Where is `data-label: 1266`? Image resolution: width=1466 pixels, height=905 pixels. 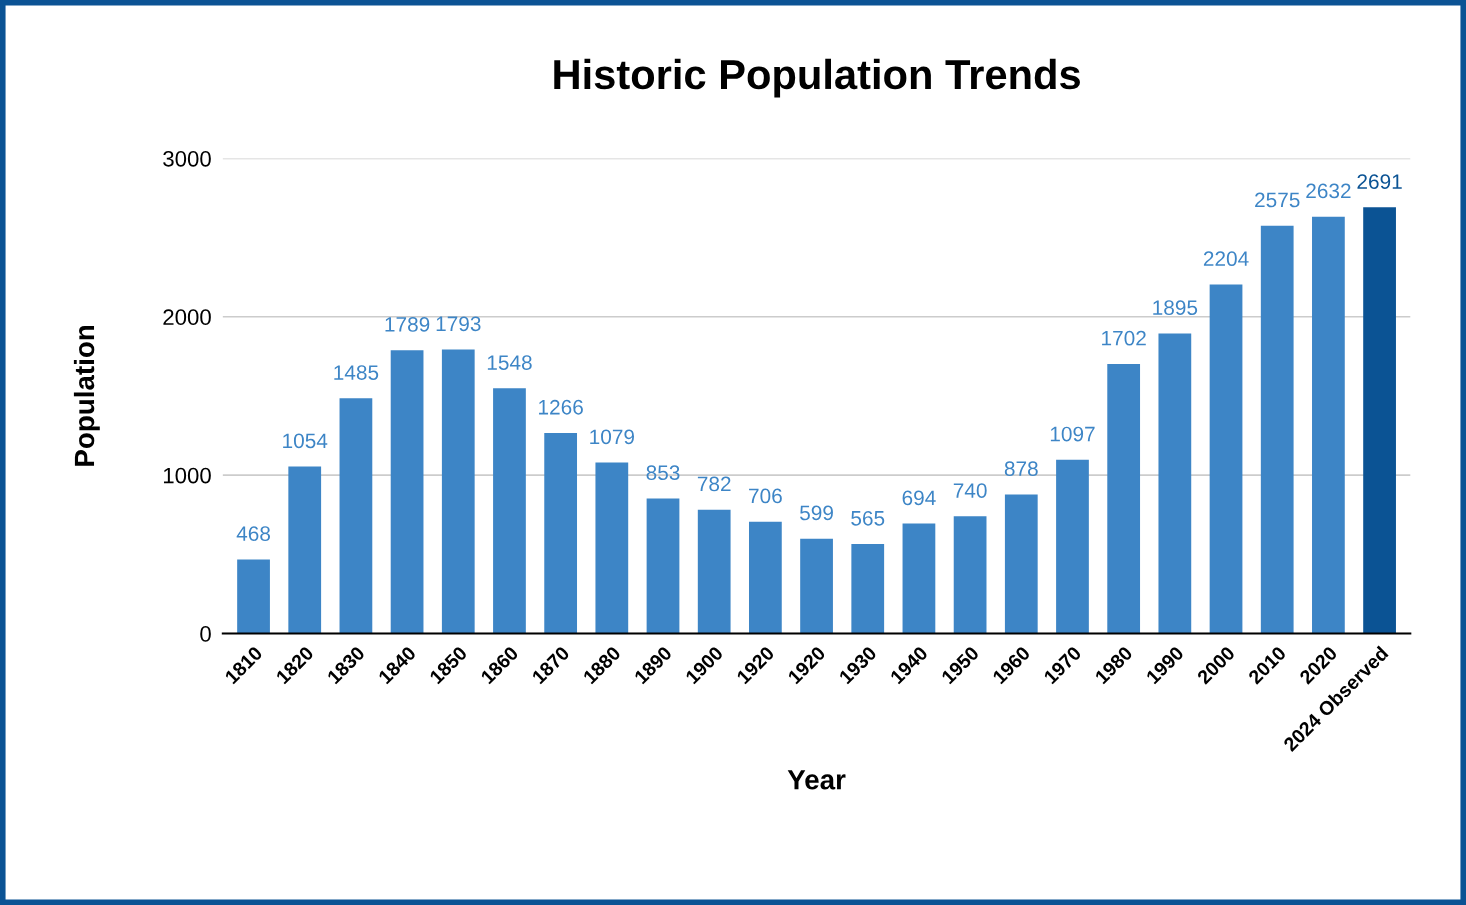 data-label: 1266 is located at coordinates (561, 407).